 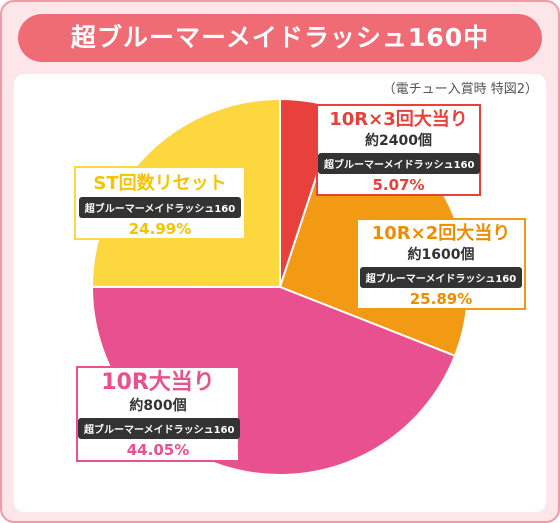 I want to click on slice-percent: 25.89%, so click(x=441, y=298).